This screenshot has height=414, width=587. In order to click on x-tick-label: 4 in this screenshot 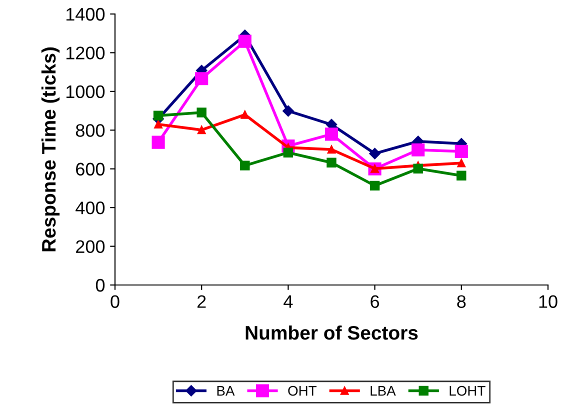, I will do `click(288, 301)`.